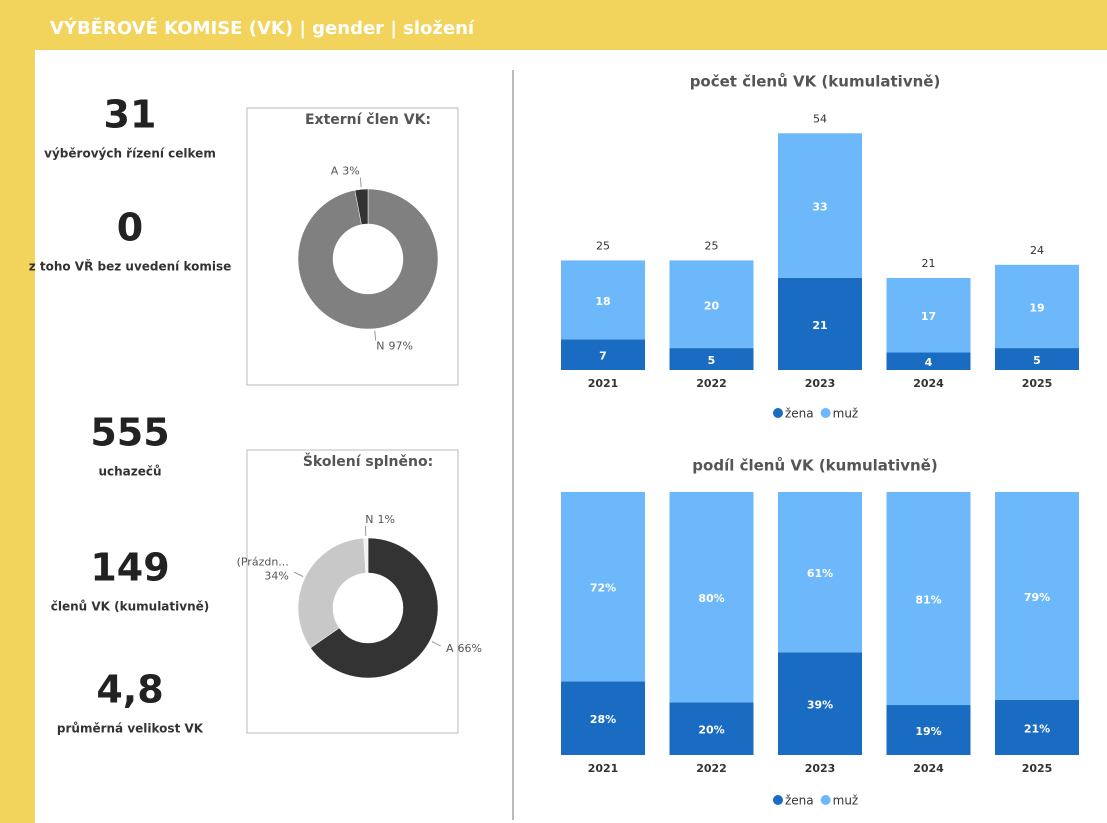  I want to click on kpi-value: 0, so click(130, 228).